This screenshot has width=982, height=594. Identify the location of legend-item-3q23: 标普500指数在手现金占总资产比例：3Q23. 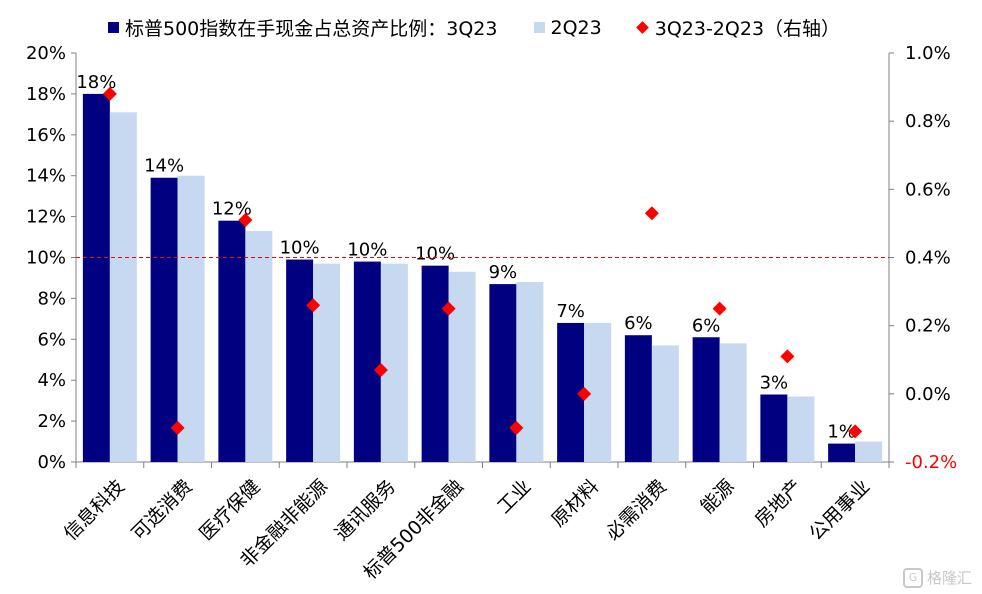
(303, 27).